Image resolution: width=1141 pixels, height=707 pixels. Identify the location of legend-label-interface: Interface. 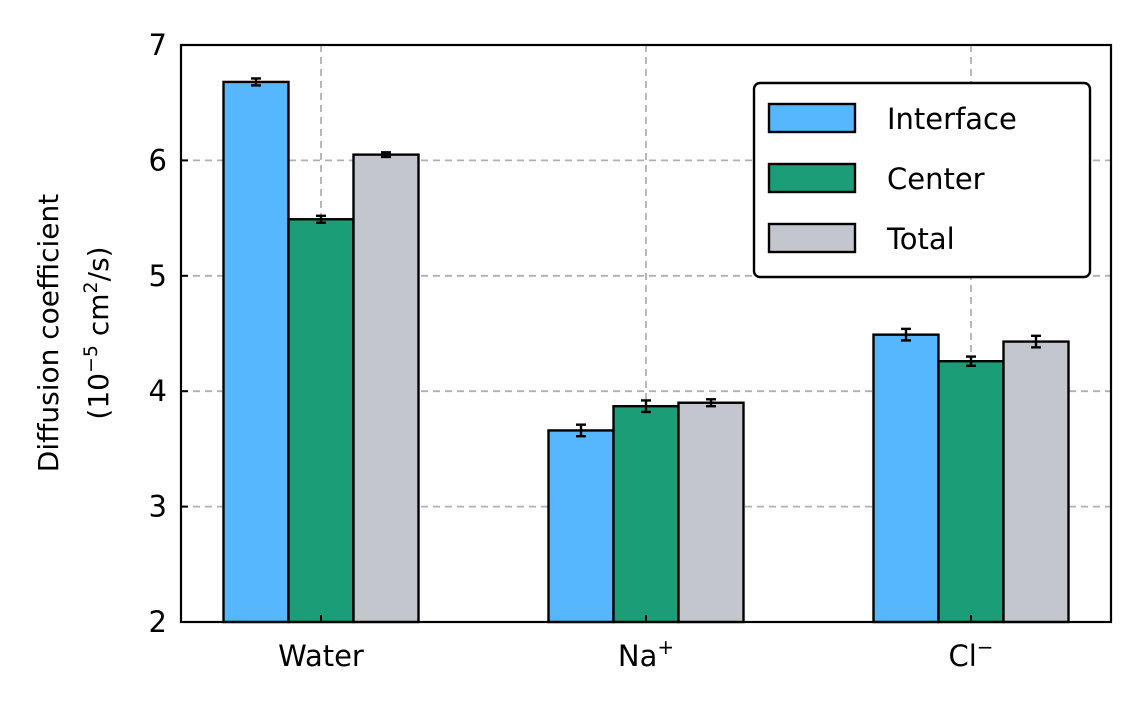
(952, 119).